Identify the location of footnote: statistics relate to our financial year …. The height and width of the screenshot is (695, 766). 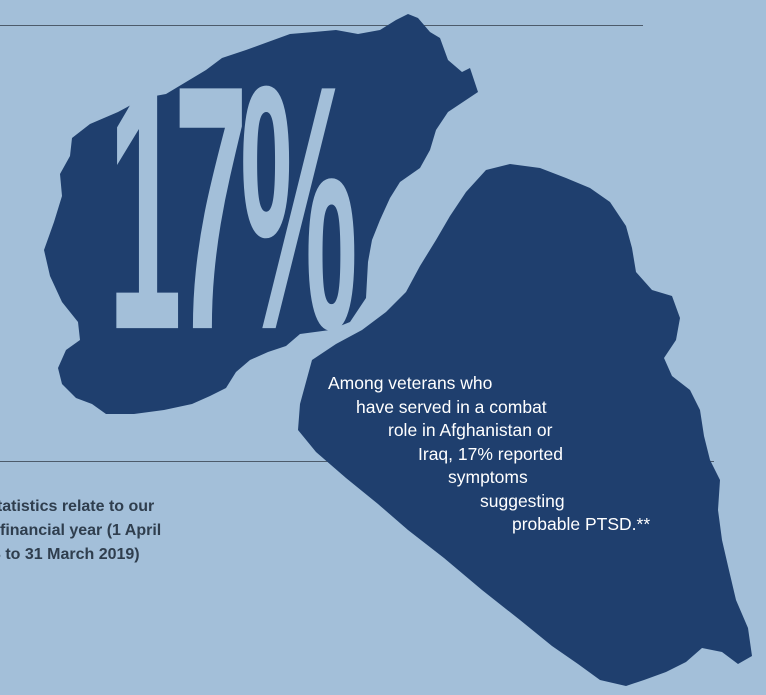
(80, 531).